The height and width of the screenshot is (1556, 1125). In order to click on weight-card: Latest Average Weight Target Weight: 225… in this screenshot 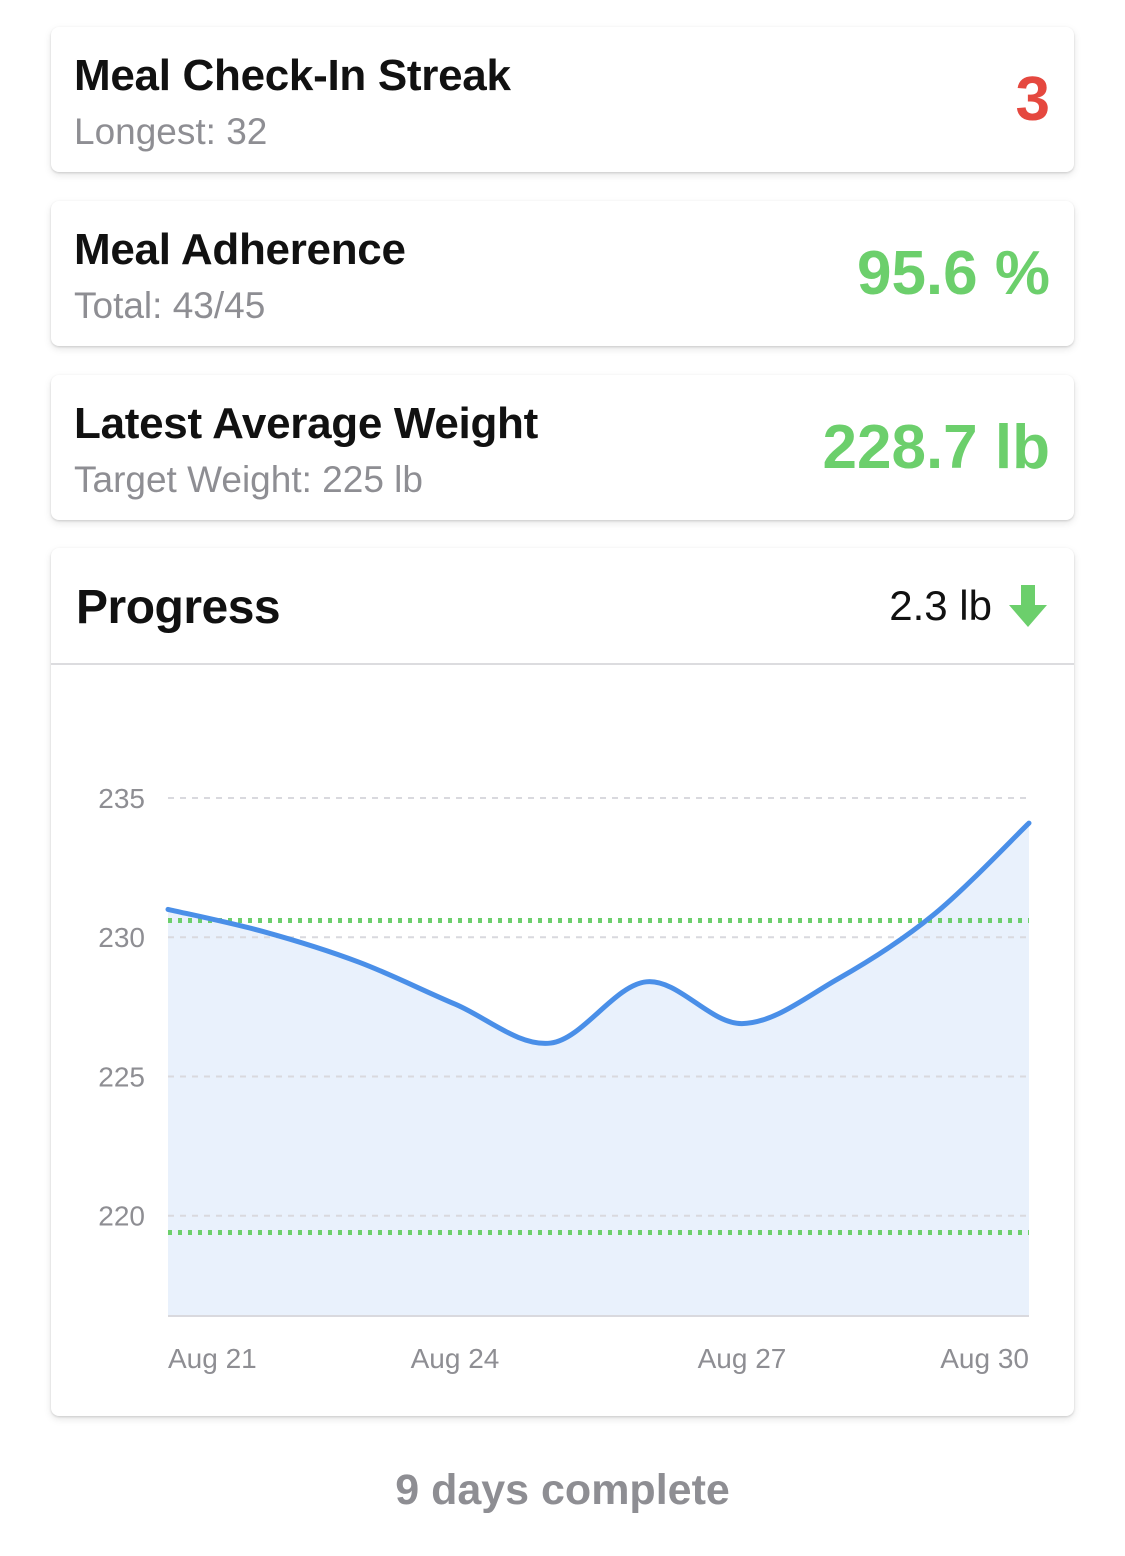, I will do `click(562, 447)`.